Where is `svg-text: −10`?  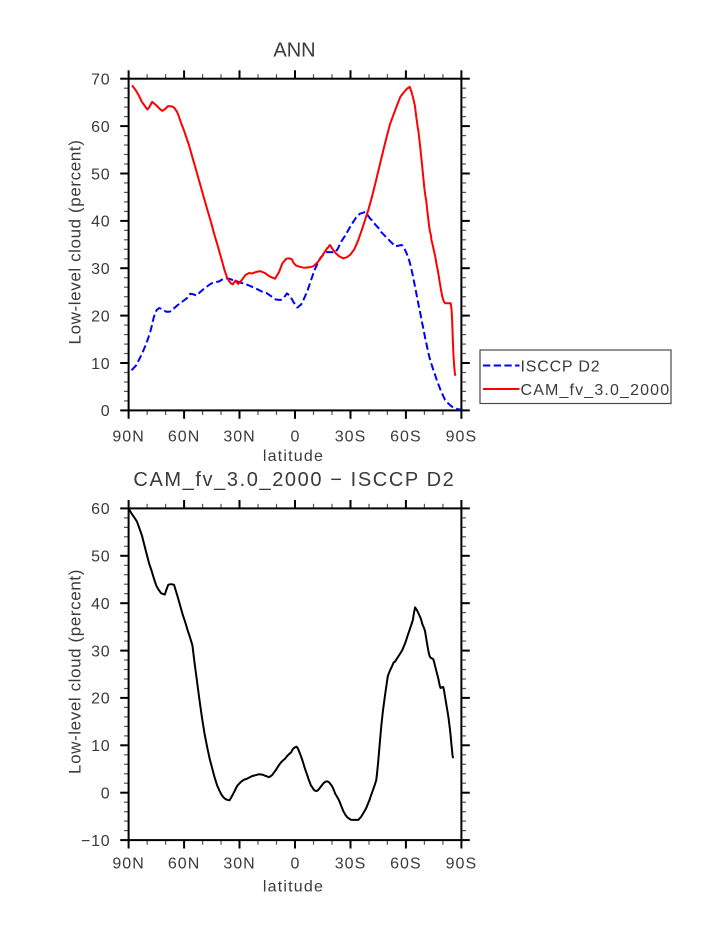
svg-text: −10 is located at coordinates (96, 841).